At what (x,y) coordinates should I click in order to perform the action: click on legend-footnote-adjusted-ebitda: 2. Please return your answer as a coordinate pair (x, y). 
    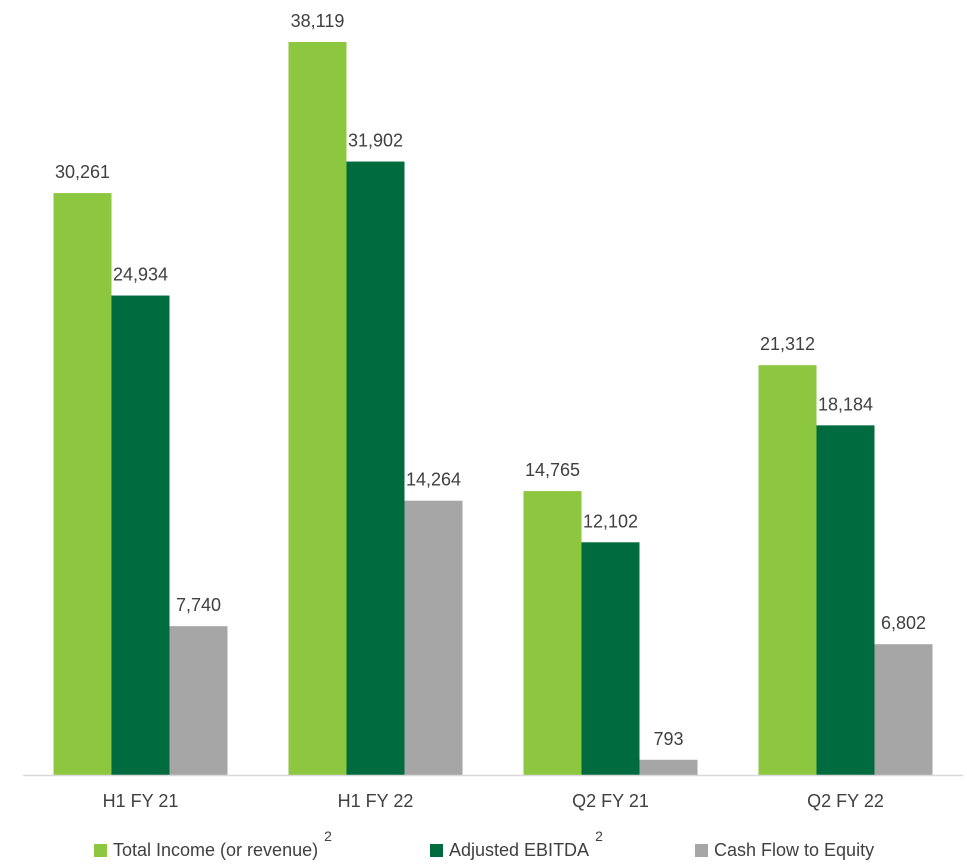
    Looking at the image, I should click on (599, 836).